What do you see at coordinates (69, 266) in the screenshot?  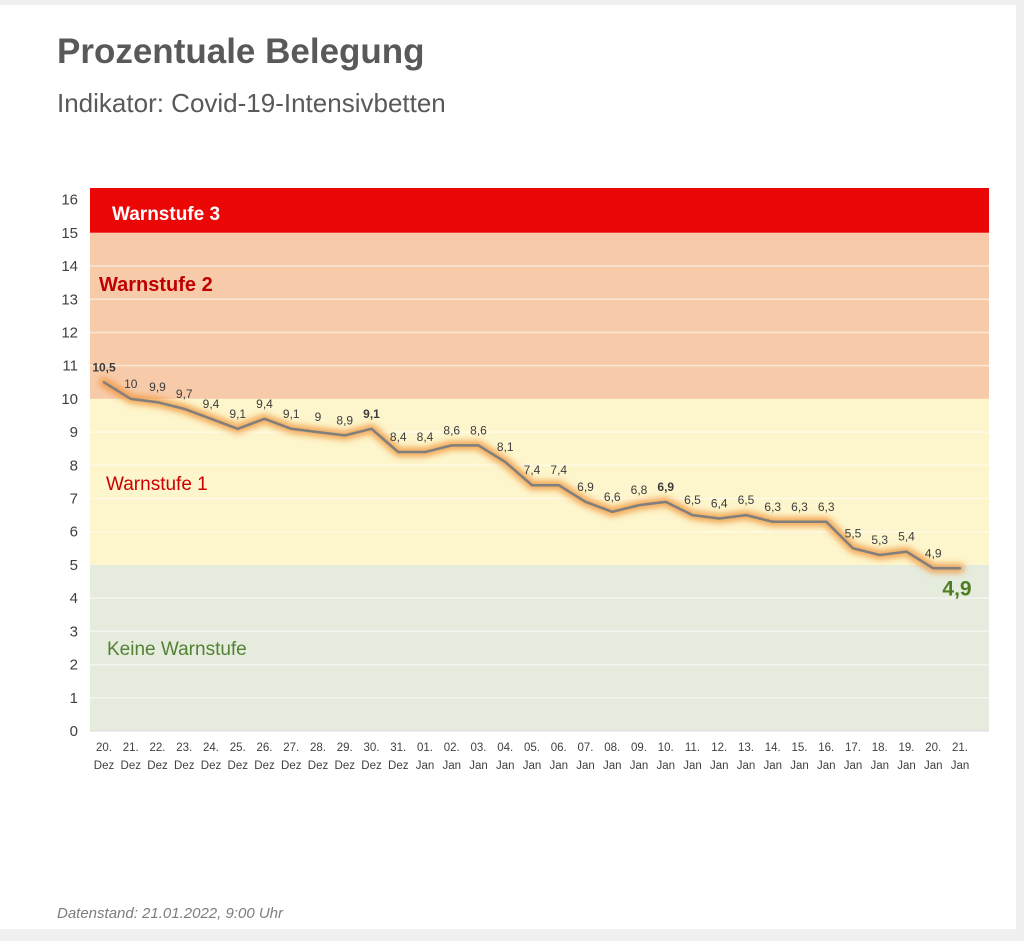 I see `y-axis-tick-label: 14` at bounding box center [69, 266].